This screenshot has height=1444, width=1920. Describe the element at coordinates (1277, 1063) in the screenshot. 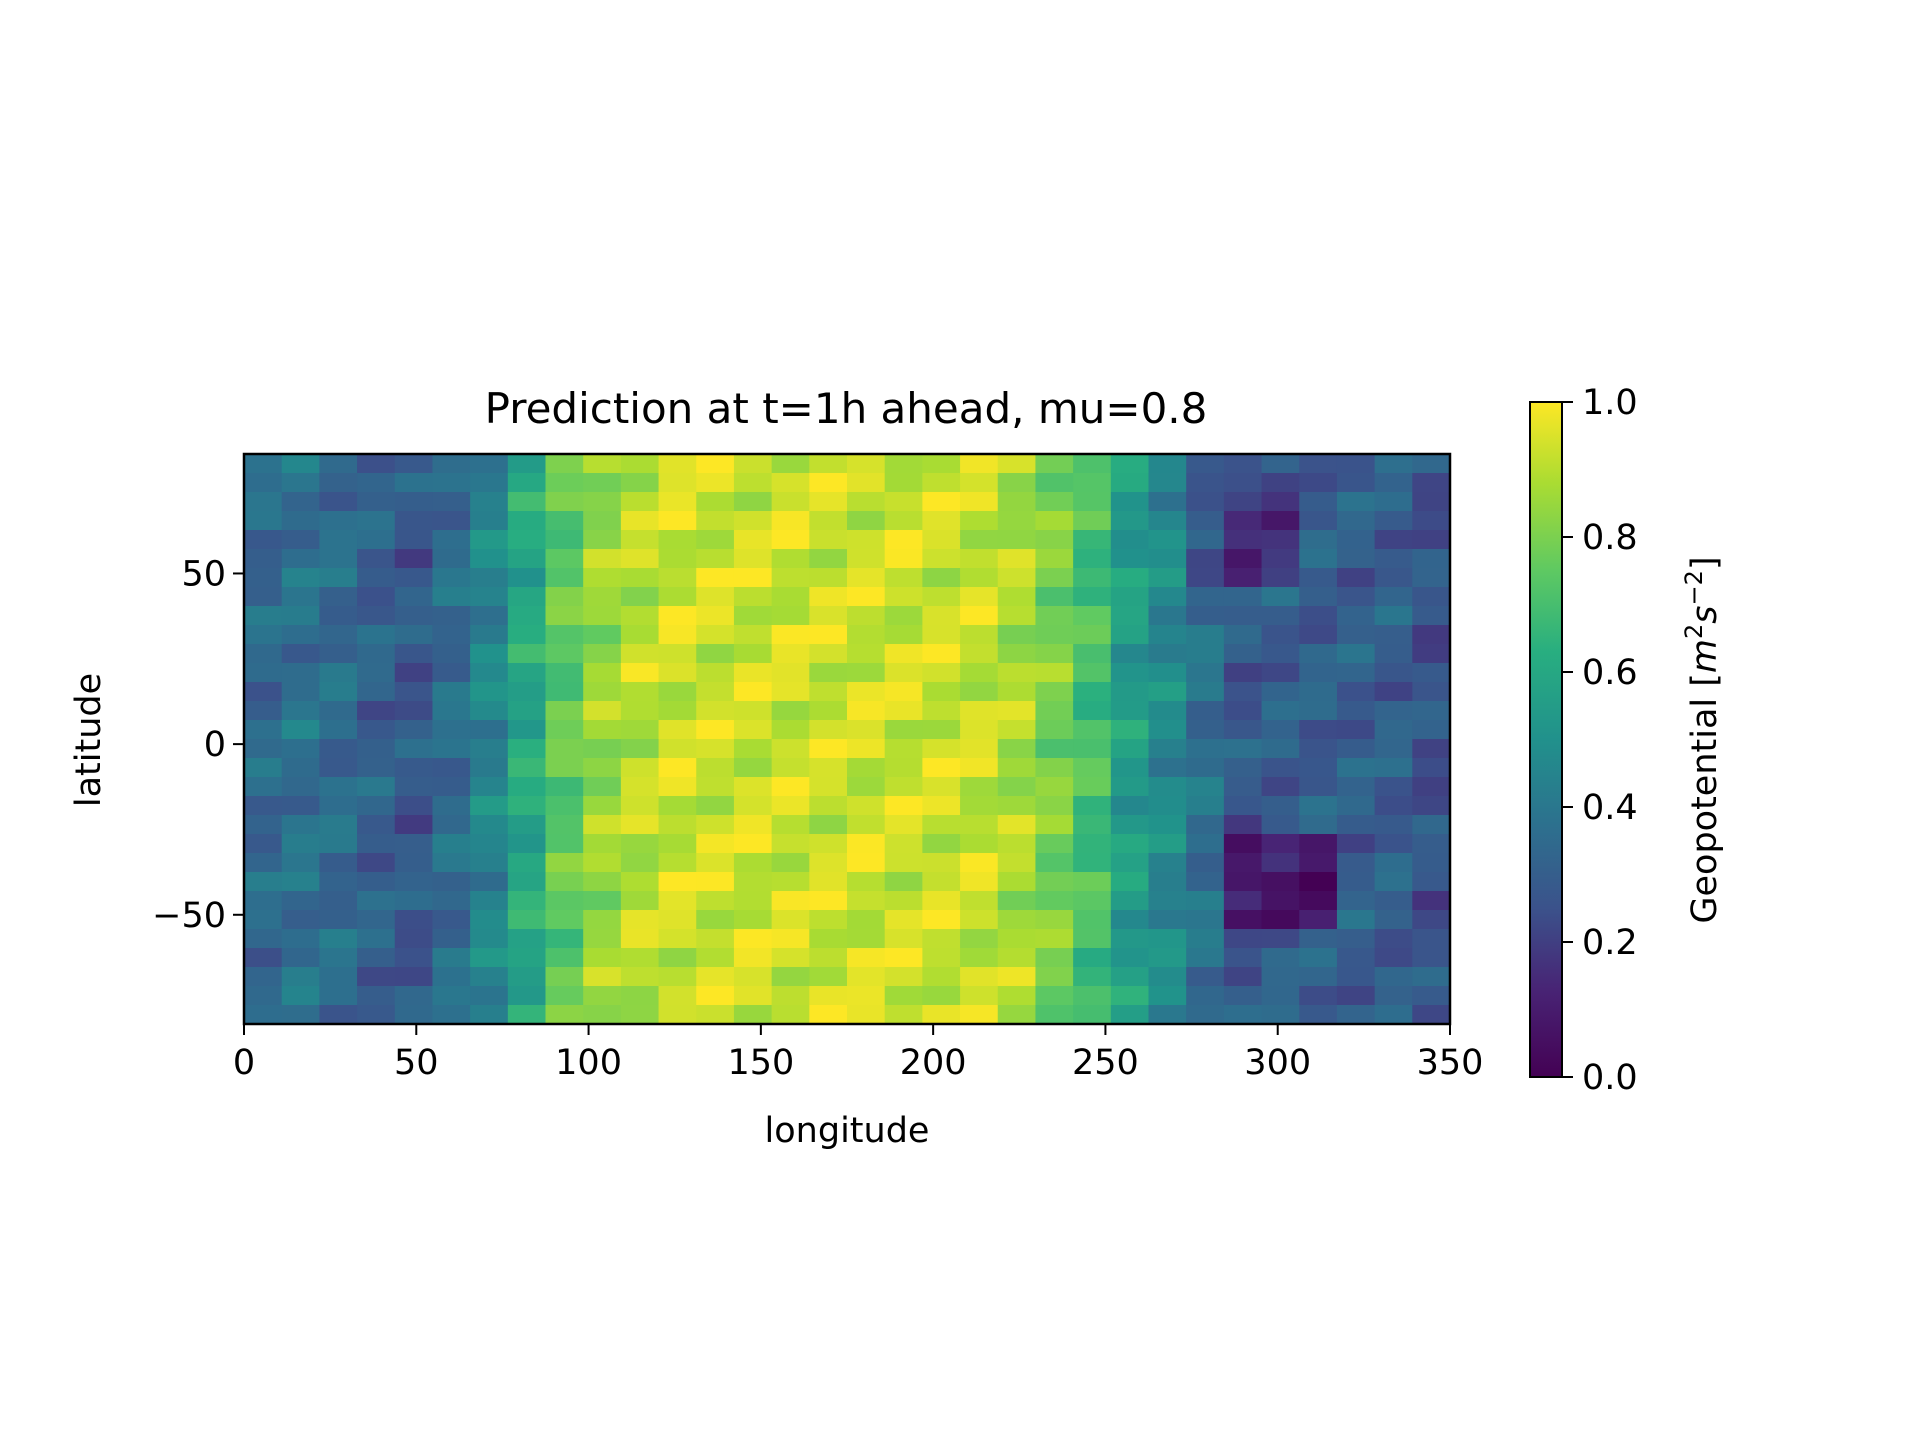

I see `x-tick-label: 300` at that location.